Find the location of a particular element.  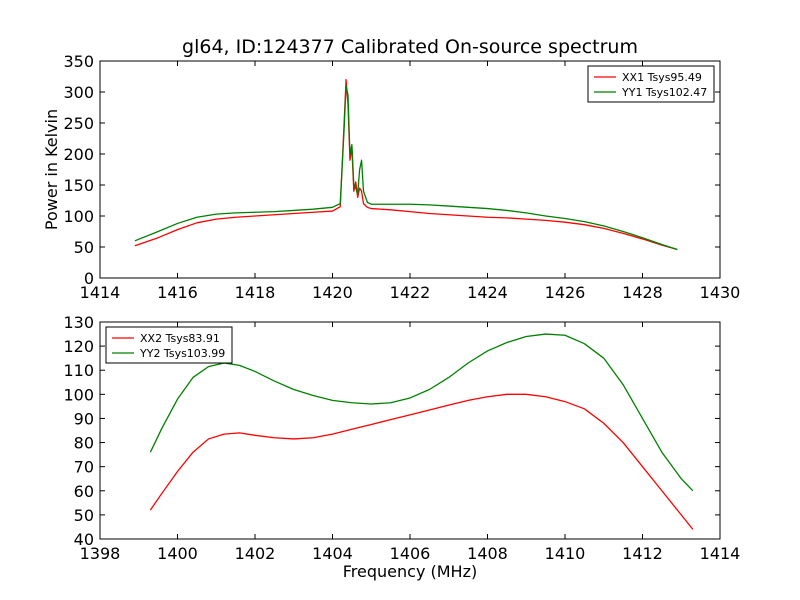

x-tick-label: 1430 is located at coordinates (720, 292).